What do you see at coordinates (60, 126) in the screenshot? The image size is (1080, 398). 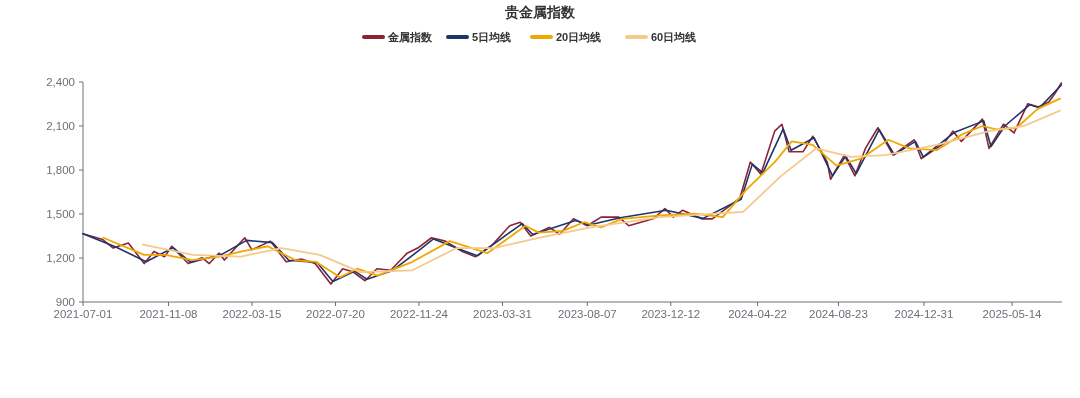 I see `y-tick-label: 2,100` at bounding box center [60, 126].